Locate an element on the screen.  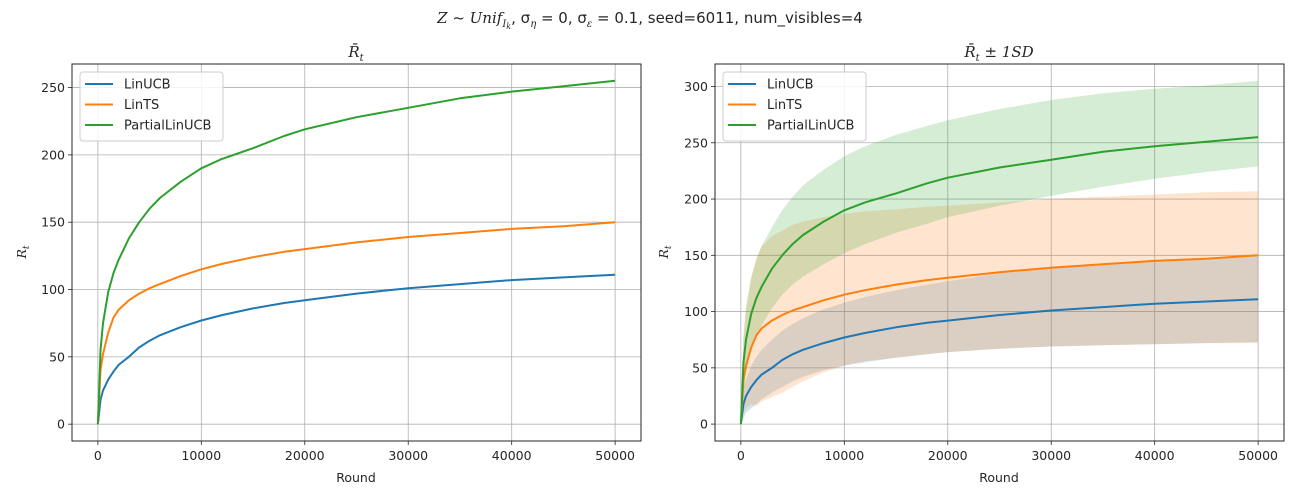
left-x-tick-label: 40000 is located at coordinates (512, 455).